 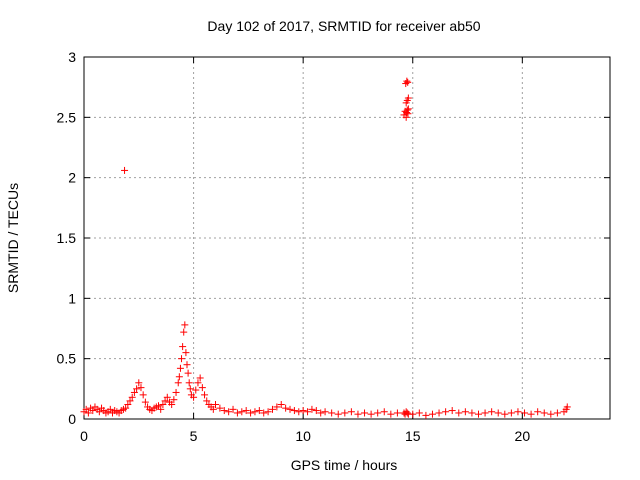 I want to click on x-tick-label: 20, so click(x=523, y=436).